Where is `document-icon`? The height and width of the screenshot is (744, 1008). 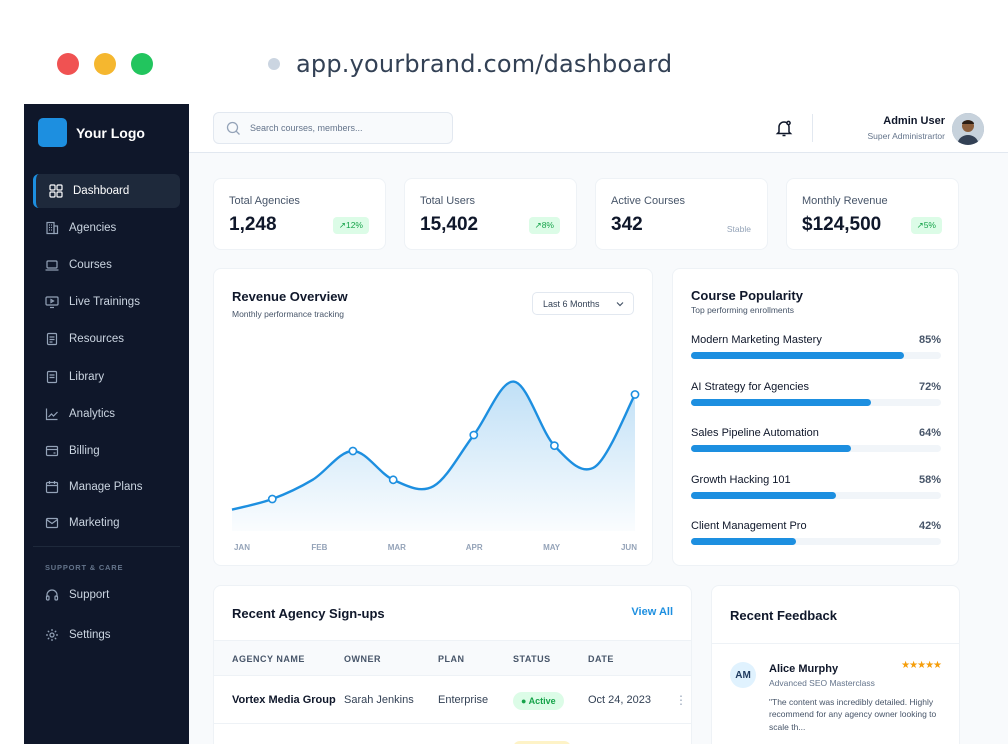 document-icon is located at coordinates (52, 339).